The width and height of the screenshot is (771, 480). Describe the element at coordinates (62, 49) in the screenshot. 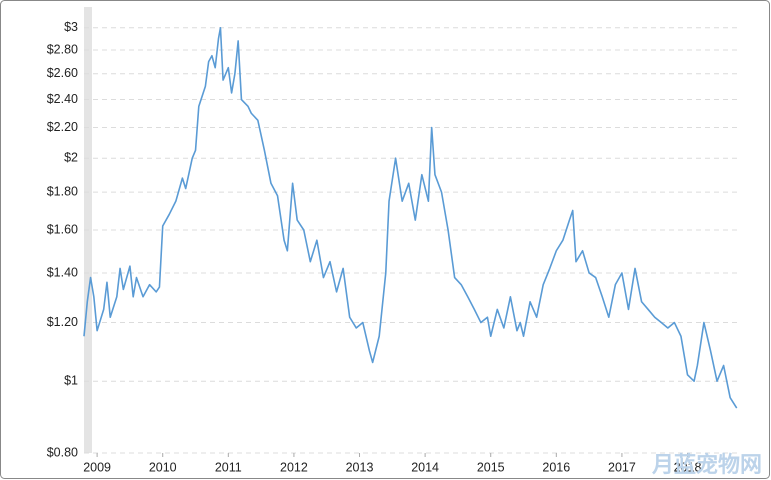

I see `y-tick-label: $2.80` at that location.